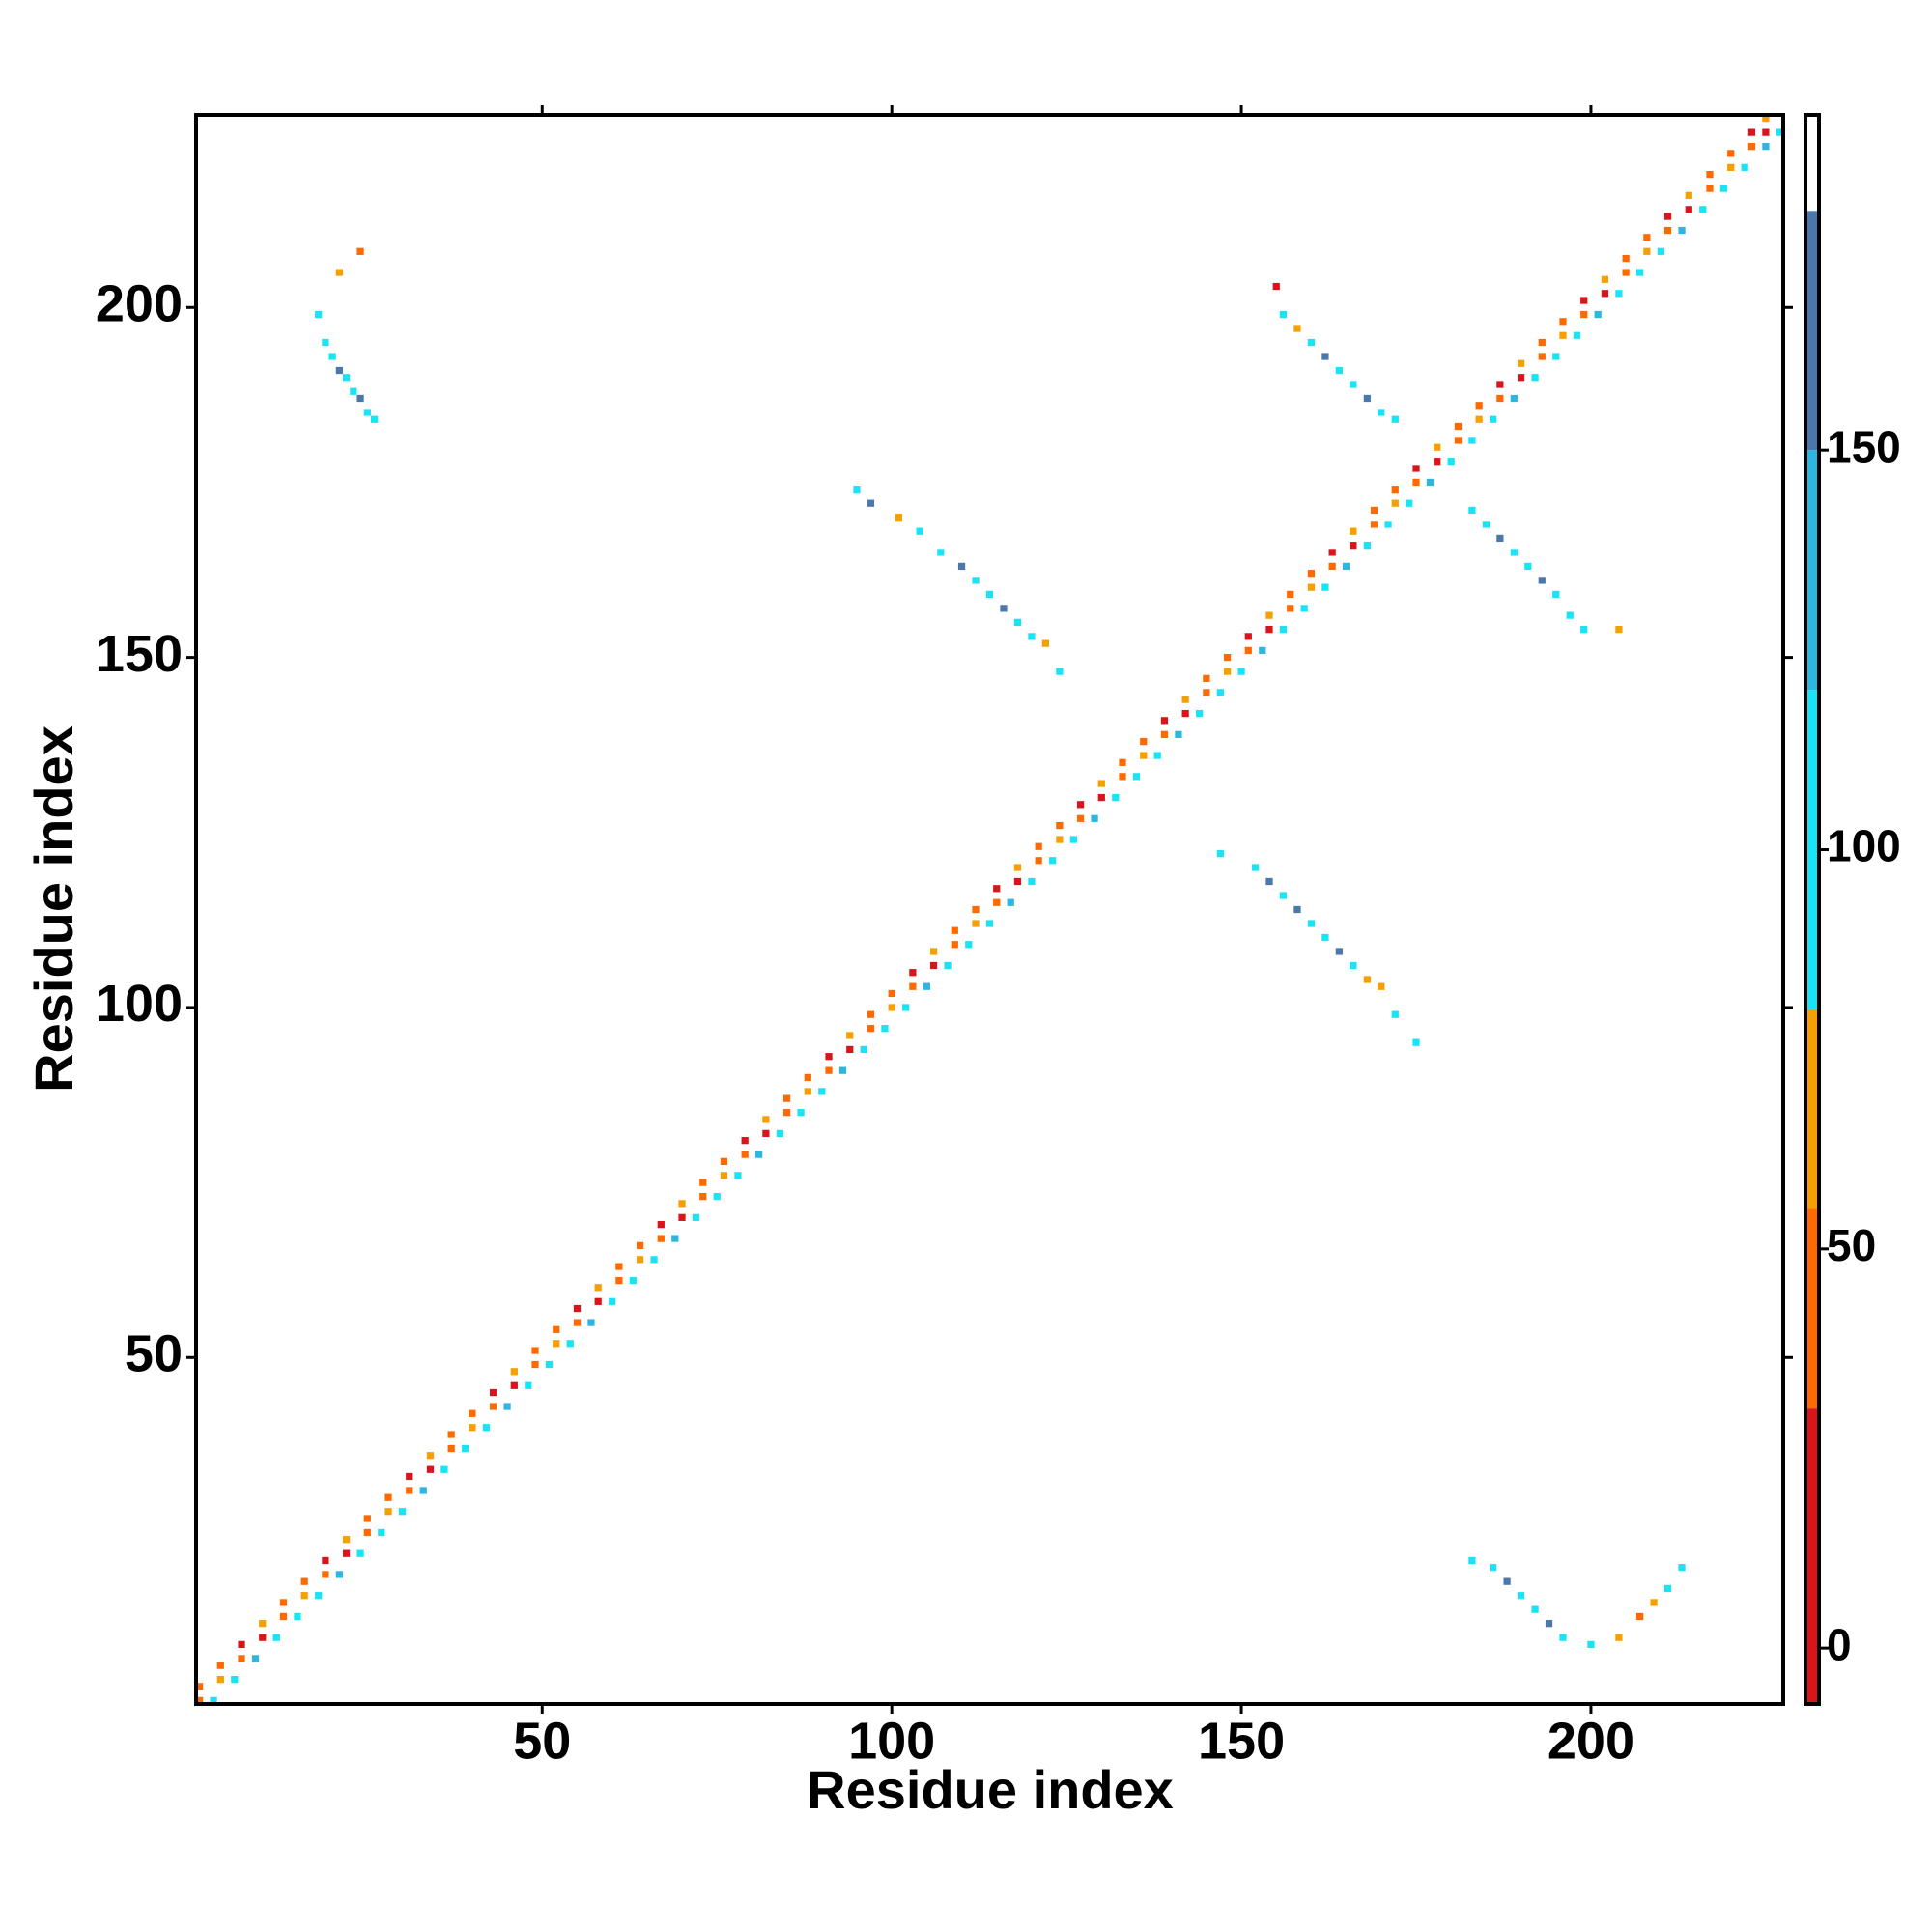  Describe the element at coordinates (1591, 1741) in the screenshot. I see `x-tick-label: 200` at that location.